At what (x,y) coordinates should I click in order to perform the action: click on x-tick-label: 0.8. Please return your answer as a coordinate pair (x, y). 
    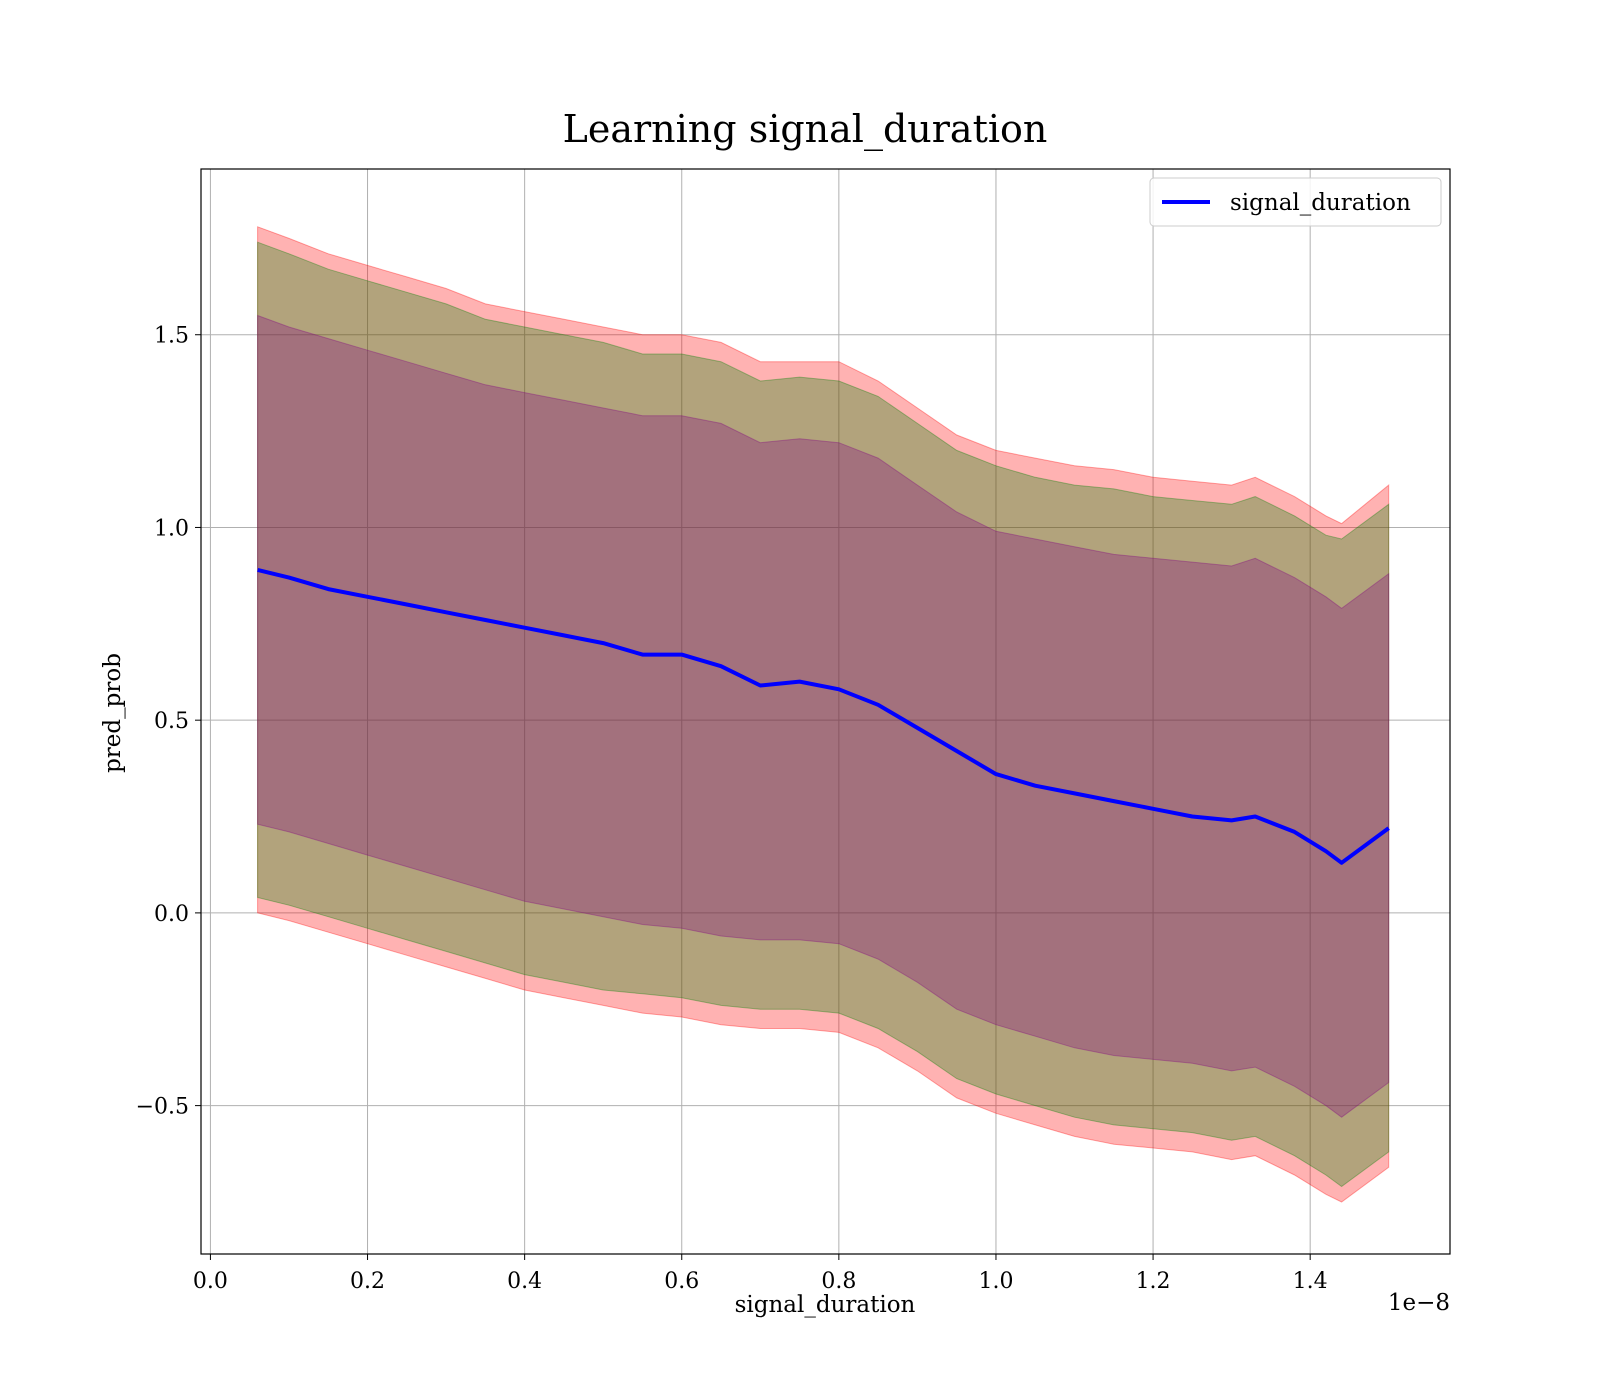
    Looking at the image, I should click on (838, 1281).